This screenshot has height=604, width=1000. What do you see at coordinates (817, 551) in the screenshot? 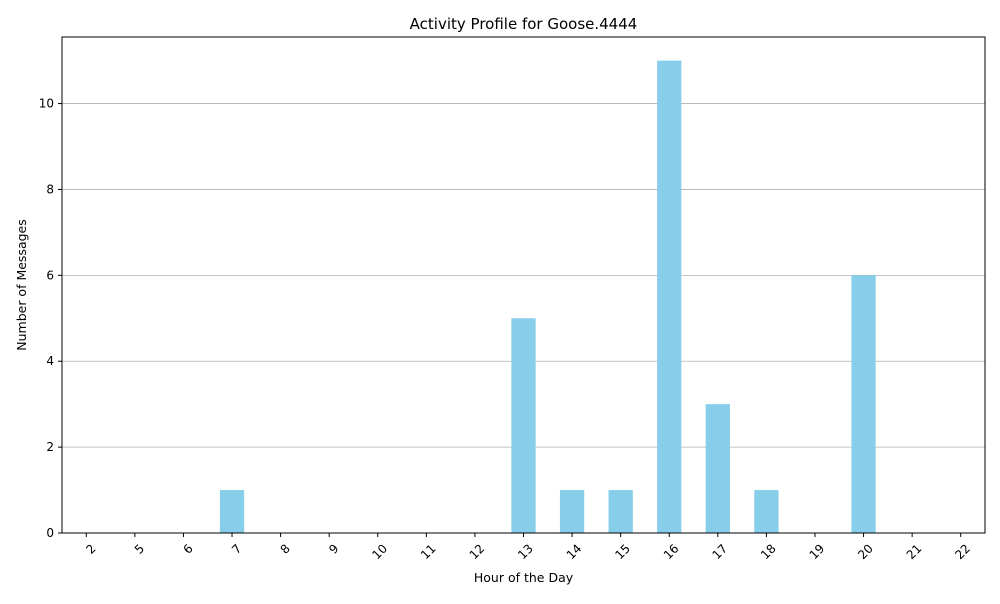
I see `x-tick-label: 19` at bounding box center [817, 551].